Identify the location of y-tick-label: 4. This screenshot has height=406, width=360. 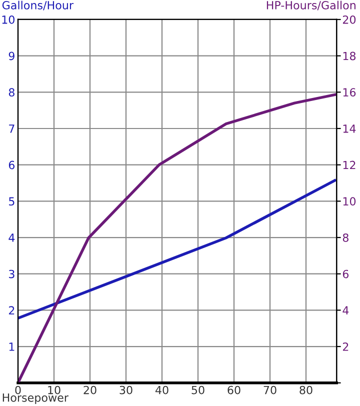
(11, 238).